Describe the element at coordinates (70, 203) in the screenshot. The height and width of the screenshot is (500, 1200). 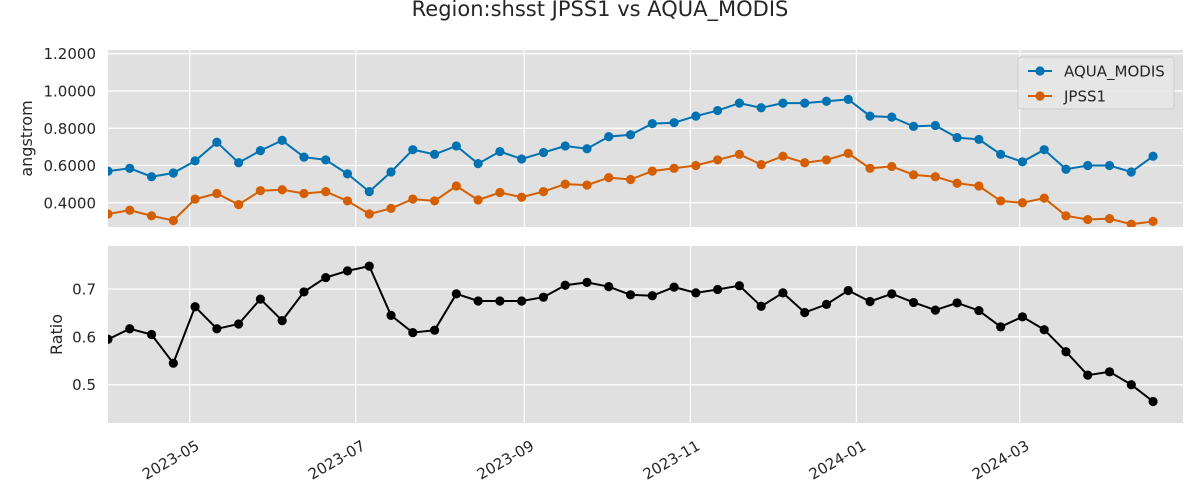
I see `y-tick-label: 0.4000` at that location.